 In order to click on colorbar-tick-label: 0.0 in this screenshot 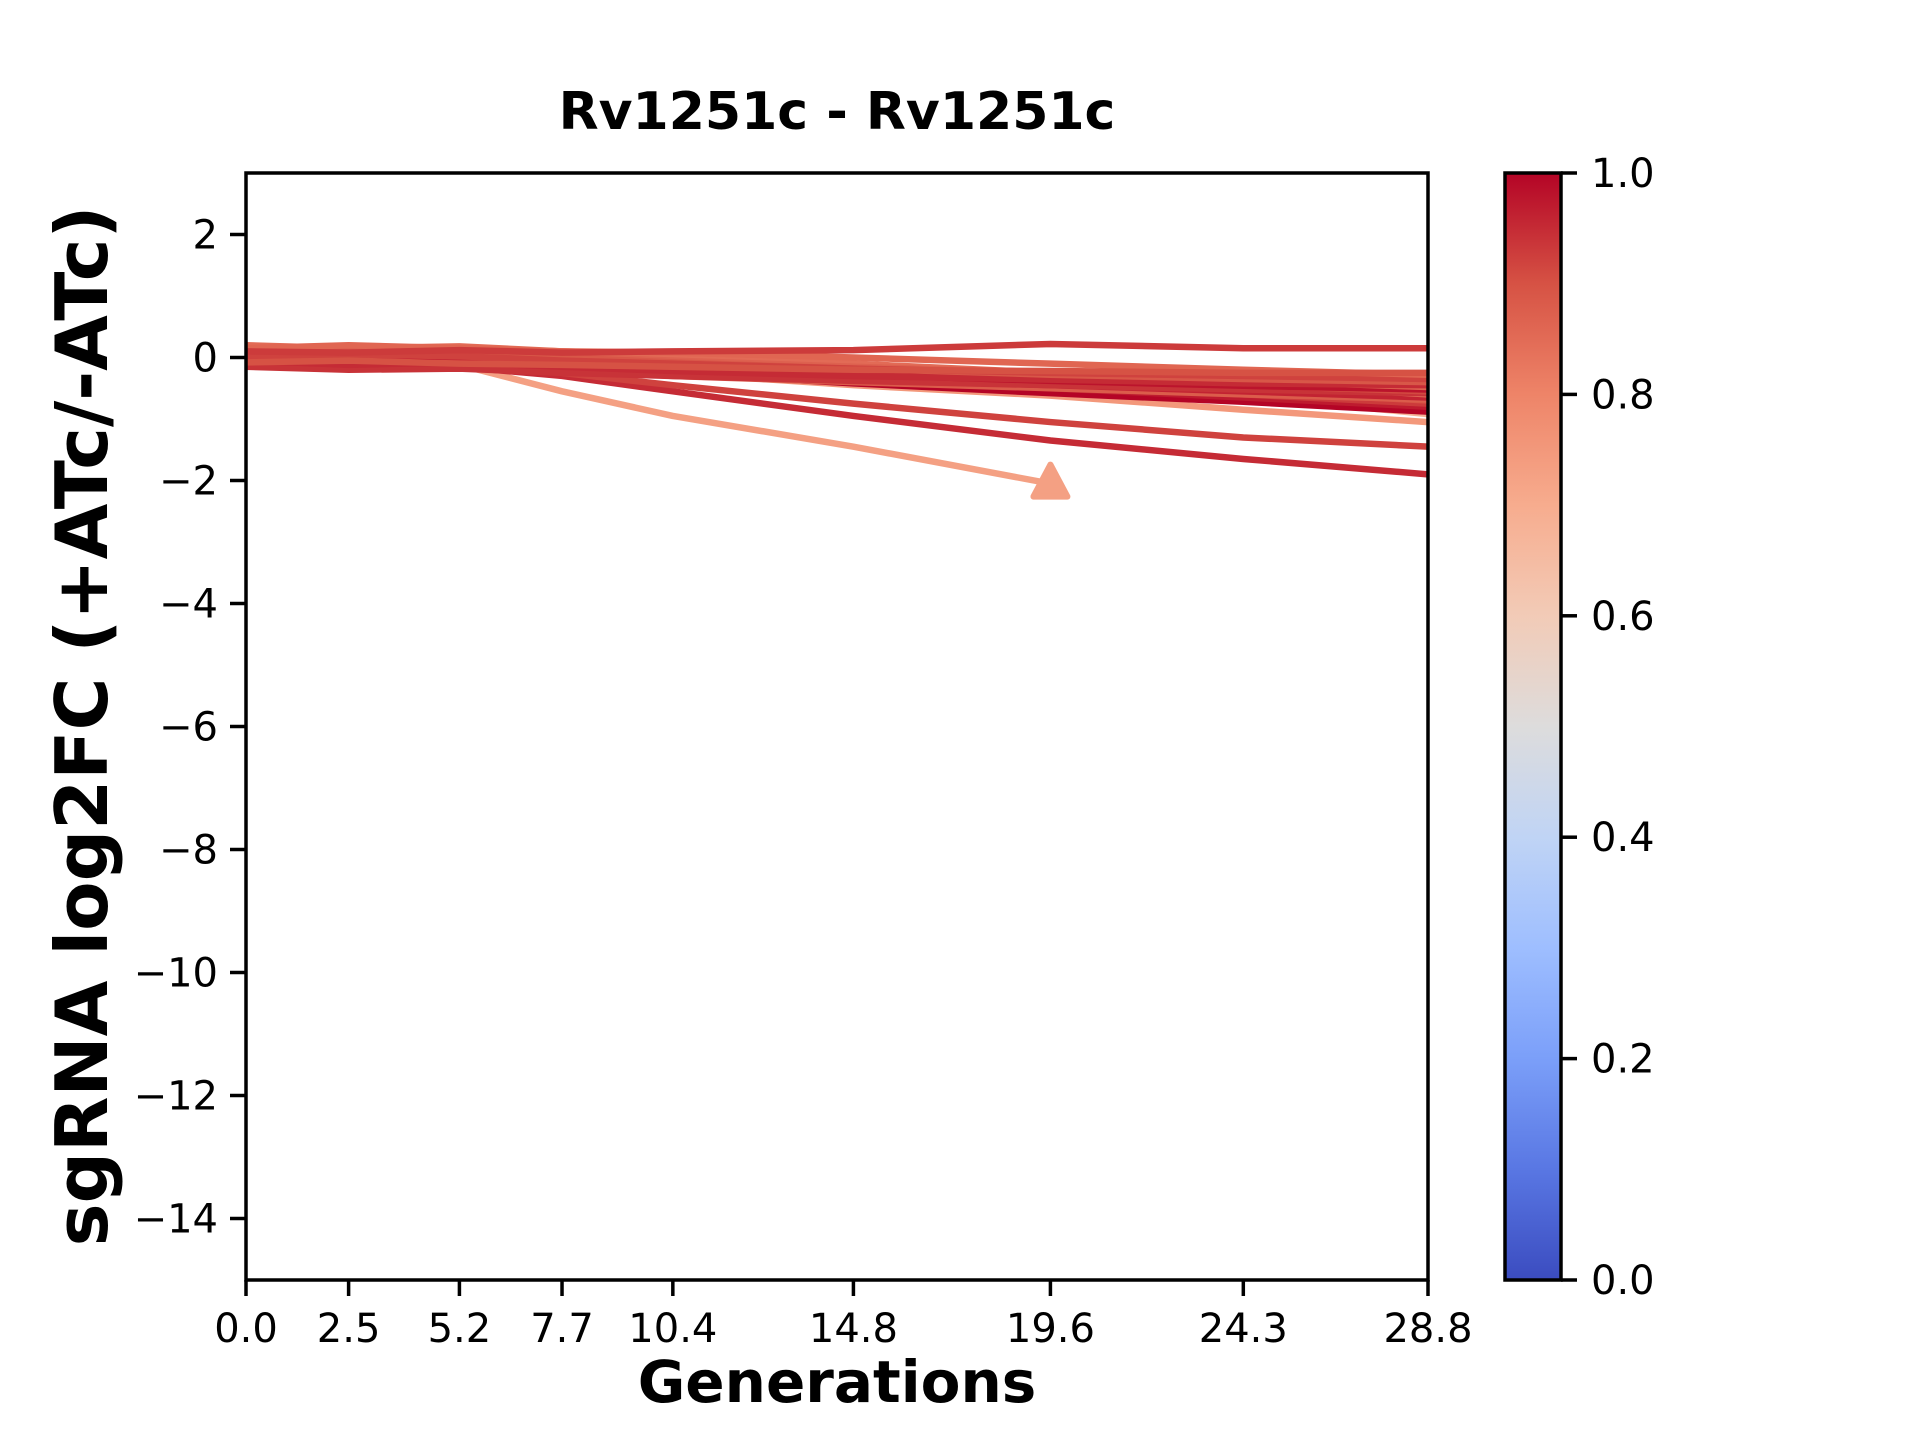, I will do `click(1623, 1281)`.